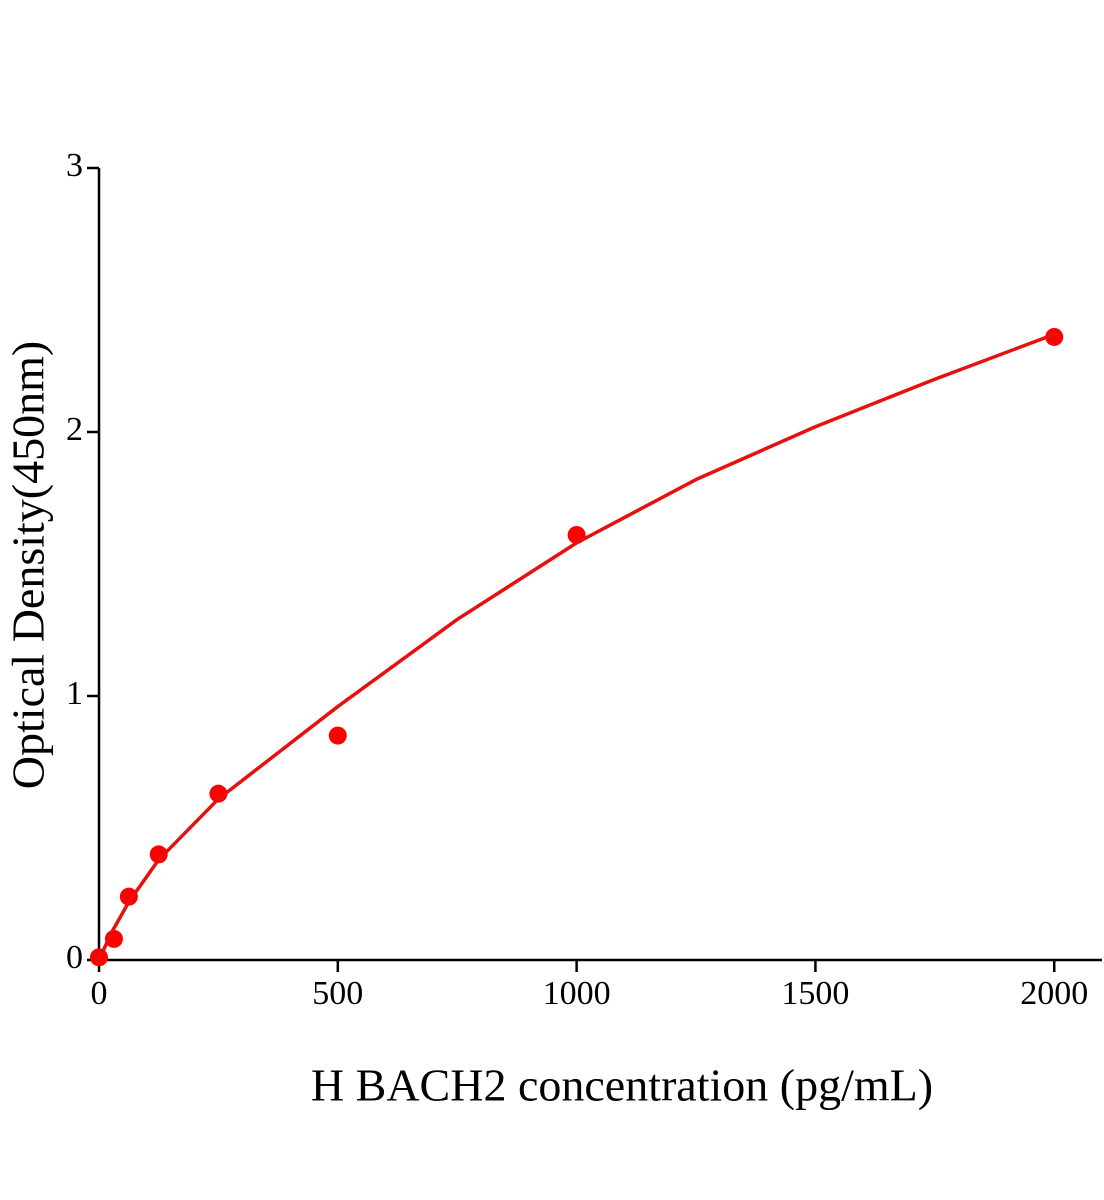 The width and height of the screenshot is (1104, 1200). What do you see at coordinates (1054, 993) in the screenshot?
I see `x-tick-label: 2000` at bounding box center [1054, 993].